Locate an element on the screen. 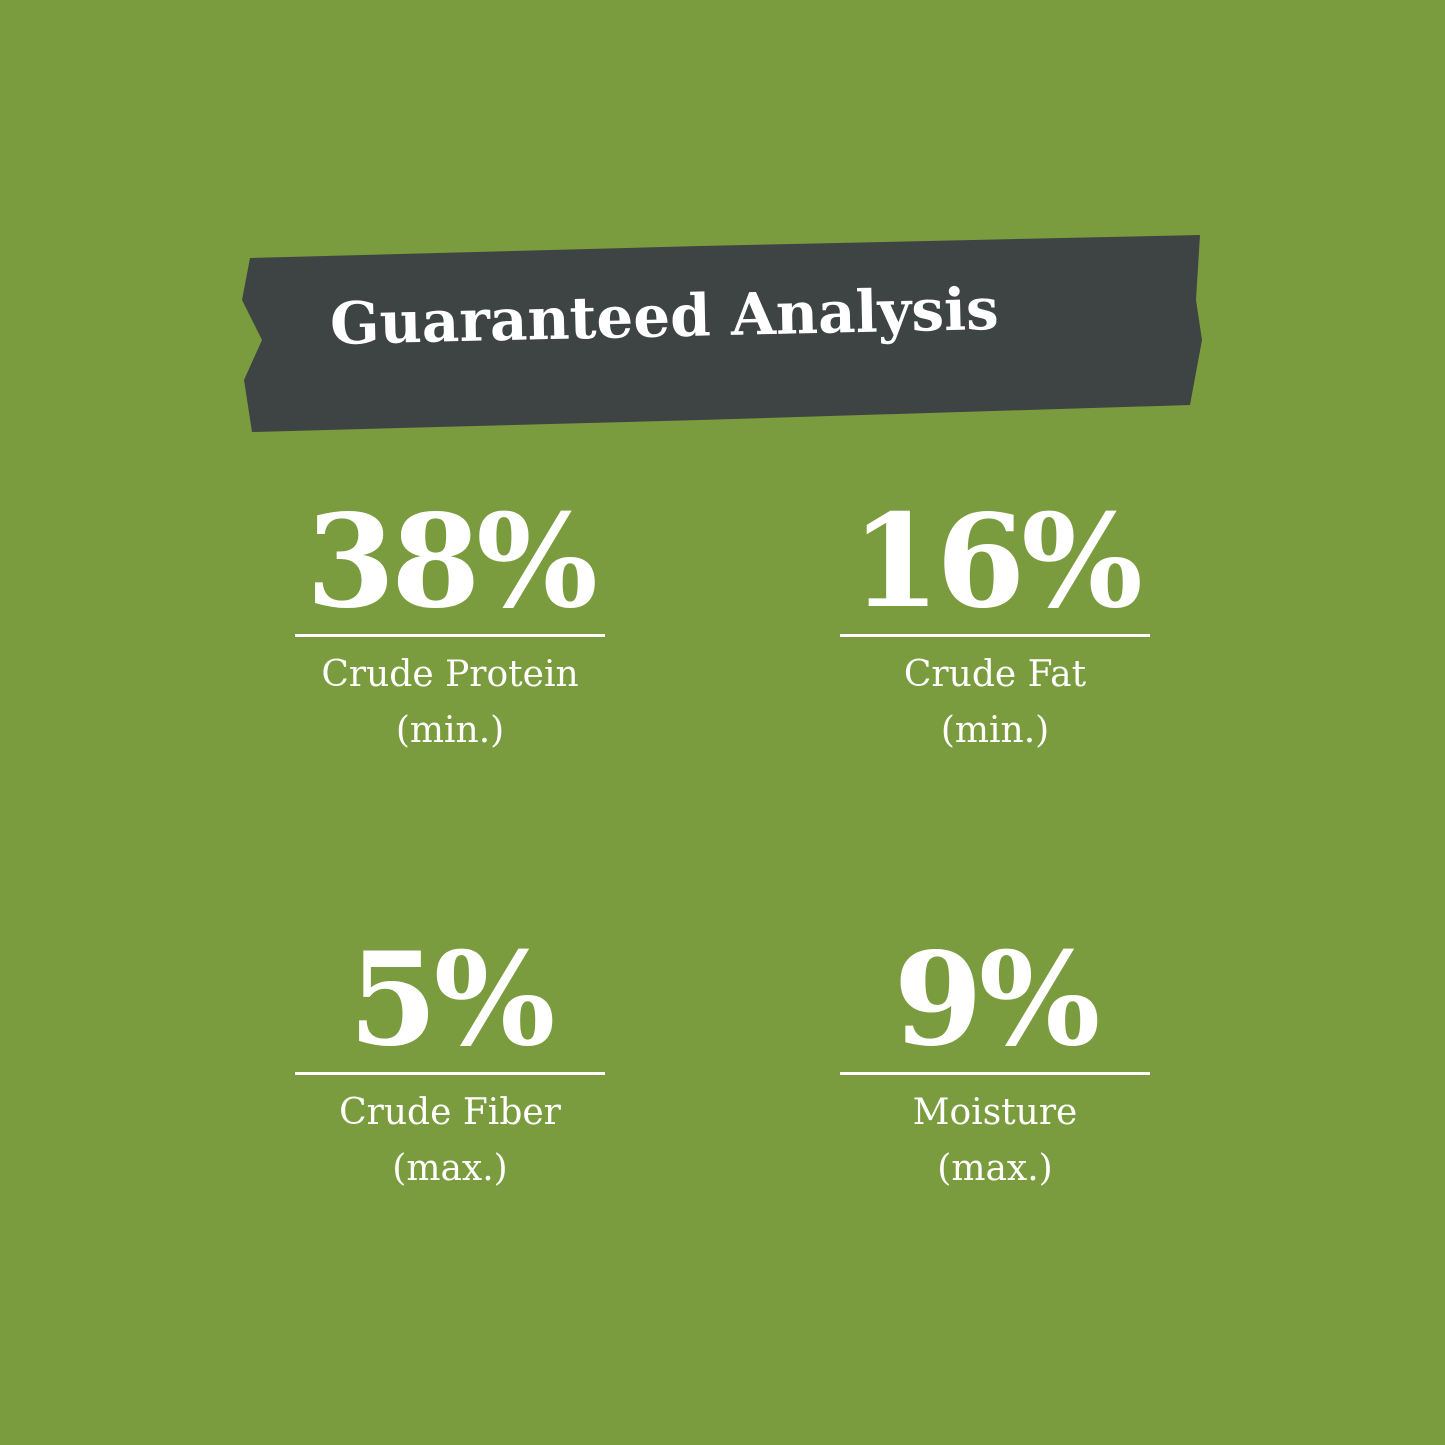 The image size is (1445, 1445). stat-label: Moisture is located at coordinates (995, 1112).